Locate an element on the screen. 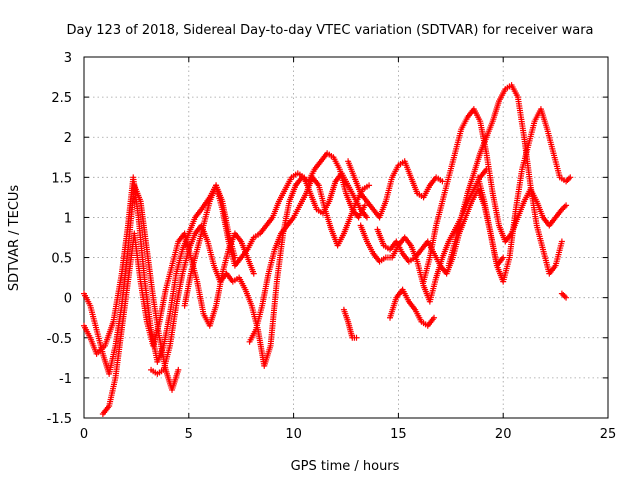  x-tick-label: 10 is located at coordinates (293, 434).